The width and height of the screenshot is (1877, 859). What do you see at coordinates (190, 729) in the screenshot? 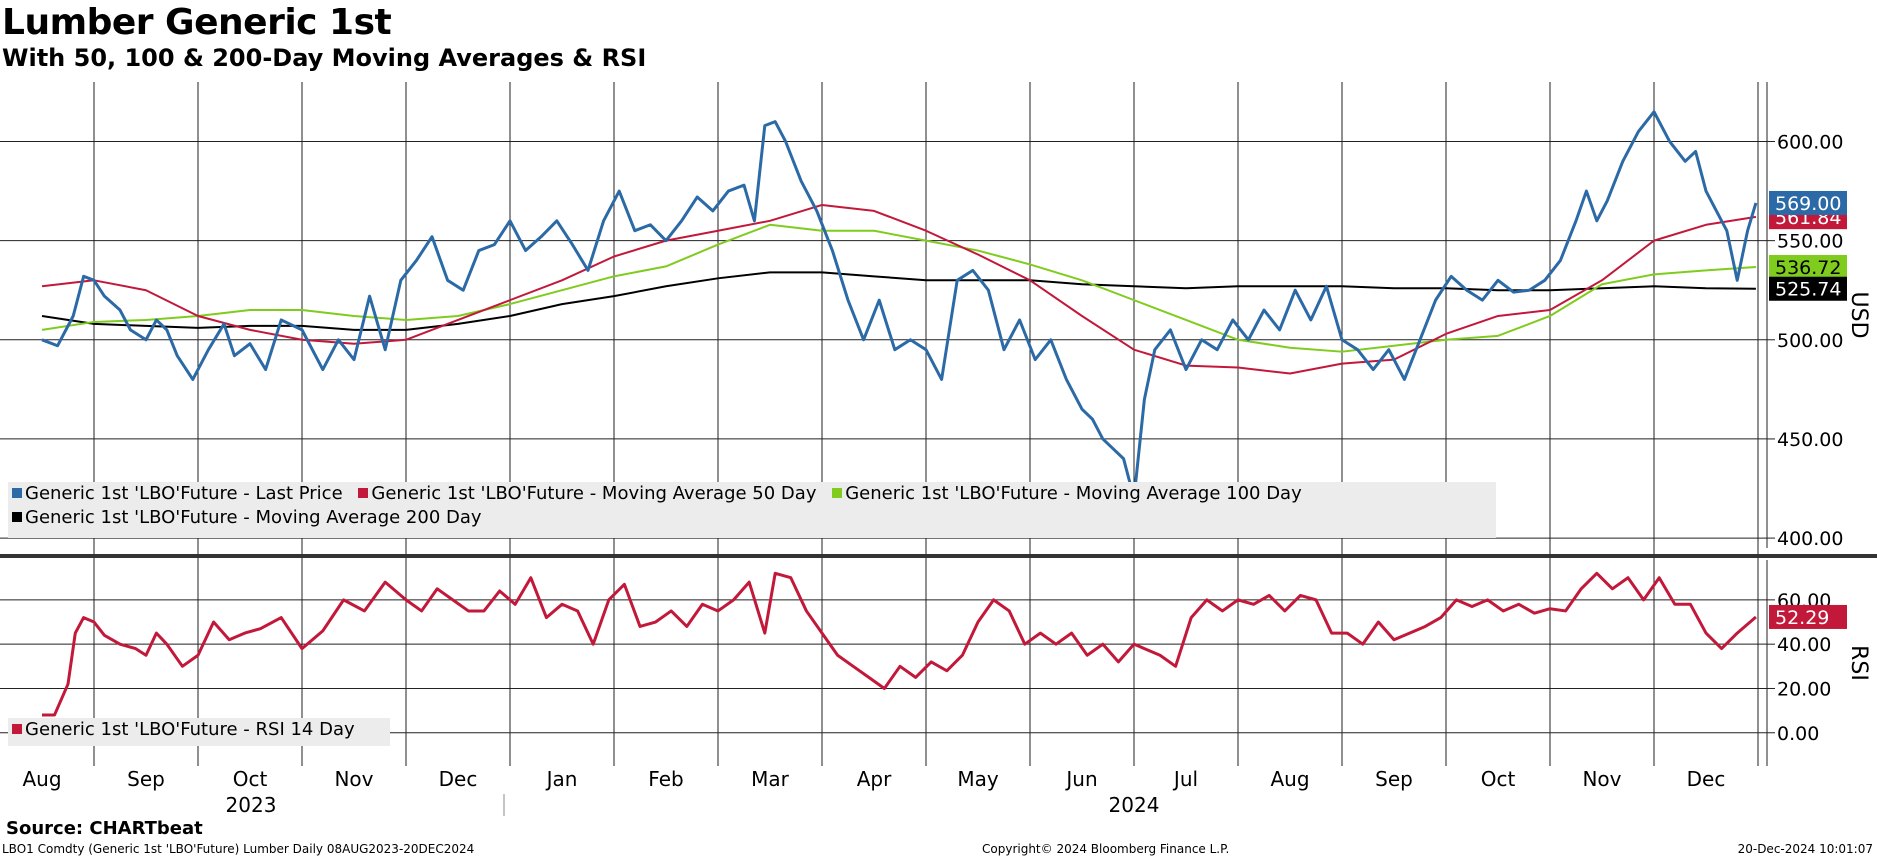
I see `legend-label-rsi: Generic 1st 'LBO'Future - RSI 14 Day` at bounding box center [190, 729].